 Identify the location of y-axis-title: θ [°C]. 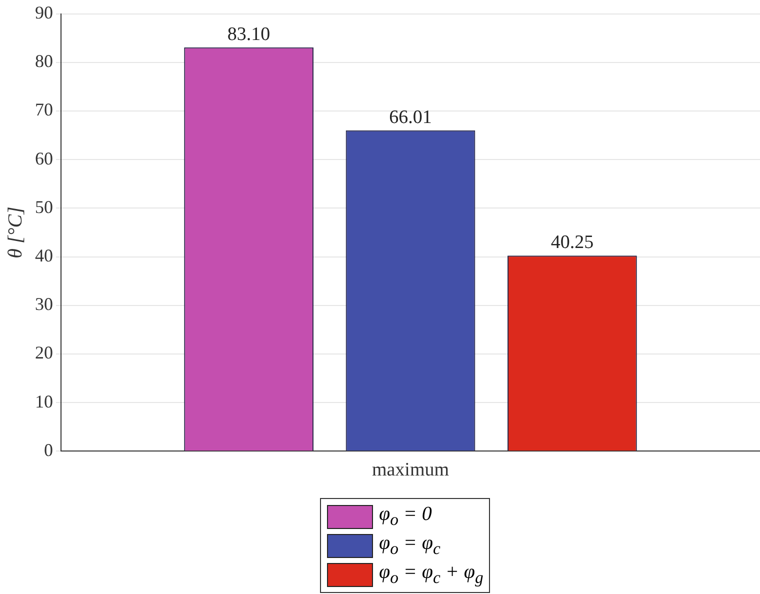
(15, 232).